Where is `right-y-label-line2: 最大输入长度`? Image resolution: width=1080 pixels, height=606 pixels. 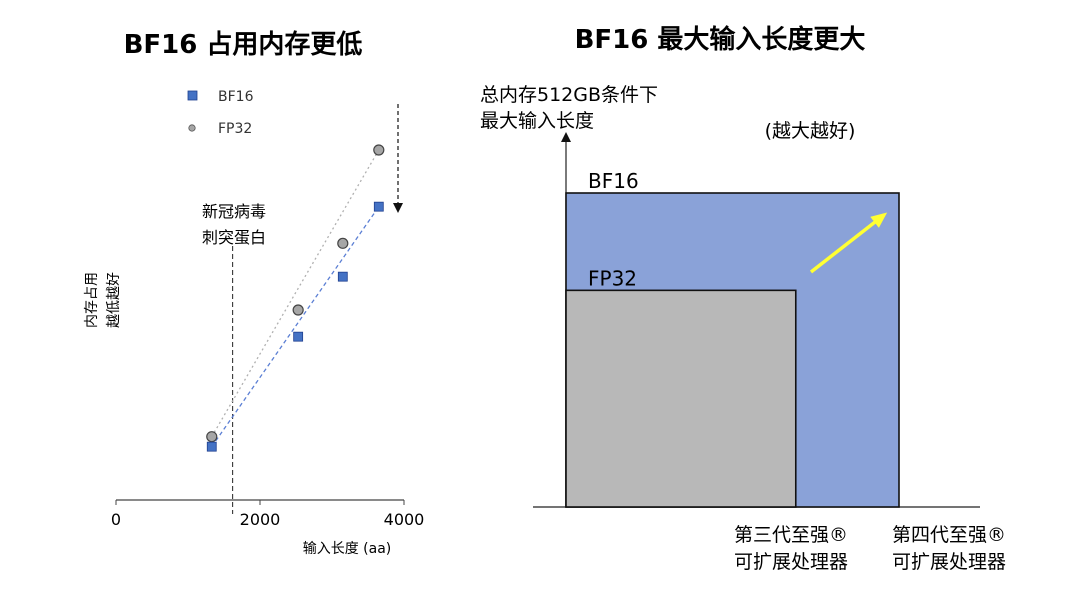 right-y-label-line2: 最大输入长度 is located at coordinates (537, 121).